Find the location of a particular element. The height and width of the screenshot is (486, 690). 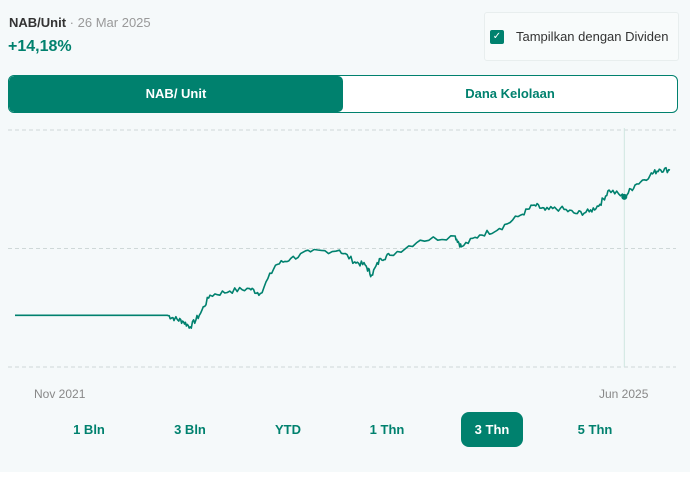

dividend-label: Tampilkan dengan Dividen is located at coordinates (592, 36).